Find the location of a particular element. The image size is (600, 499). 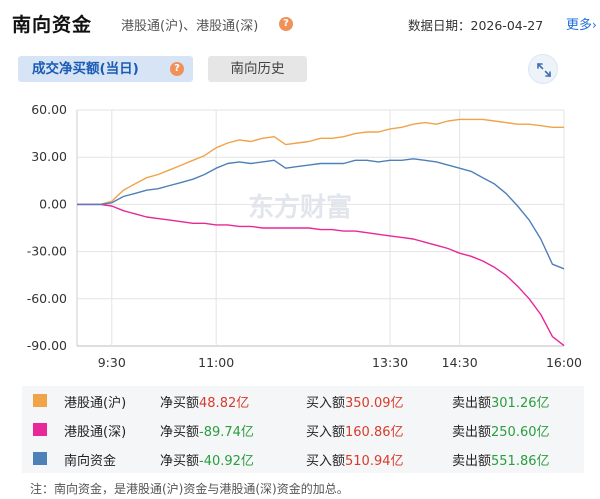

legend-series-name: 南向资金 is located at coordinates (90, 461).